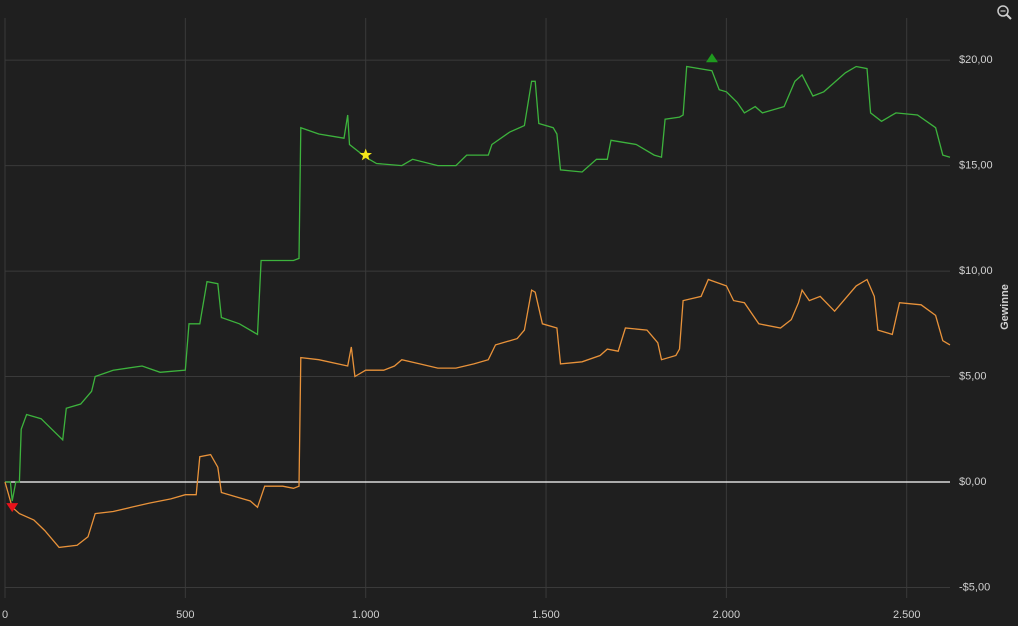  Describe the element at coordinates (907, 615) in the screenshot. I see `x-tick-label: 2.500` at that location.